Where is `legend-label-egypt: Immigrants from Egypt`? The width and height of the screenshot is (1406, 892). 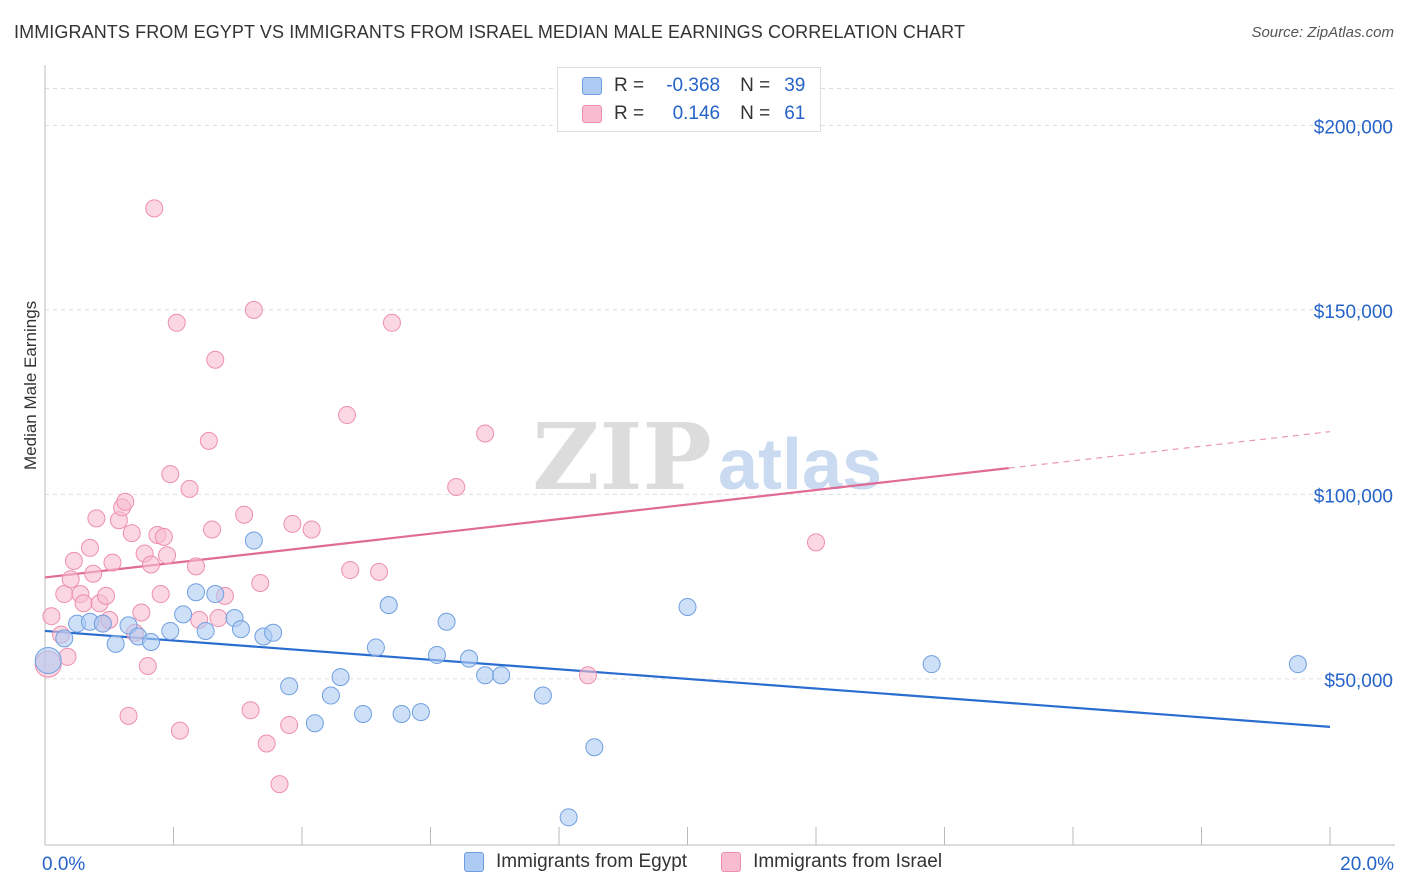
legend-label-egypt: Immigrants from Egypt is located at coordinates (591, 861).